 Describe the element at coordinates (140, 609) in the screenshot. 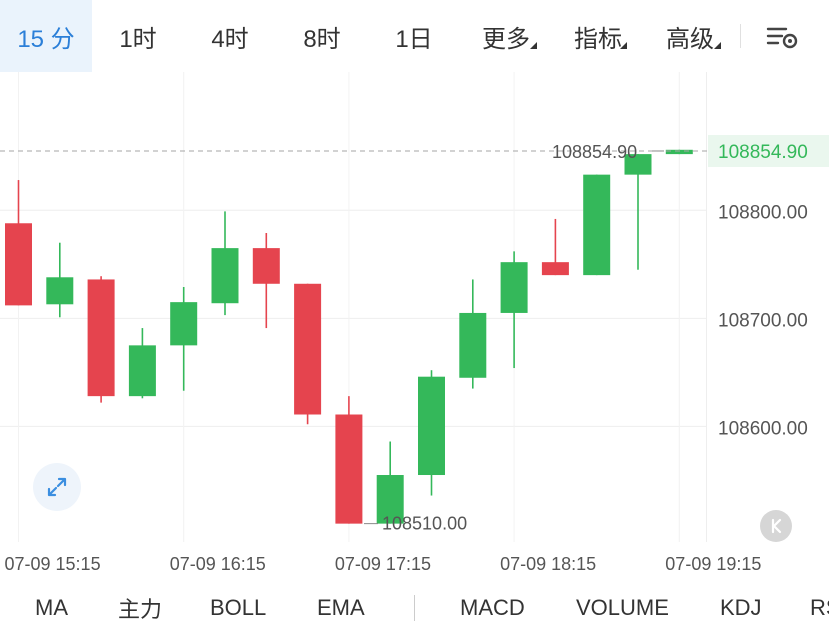

I see `indicator-main: 主力` at that location.